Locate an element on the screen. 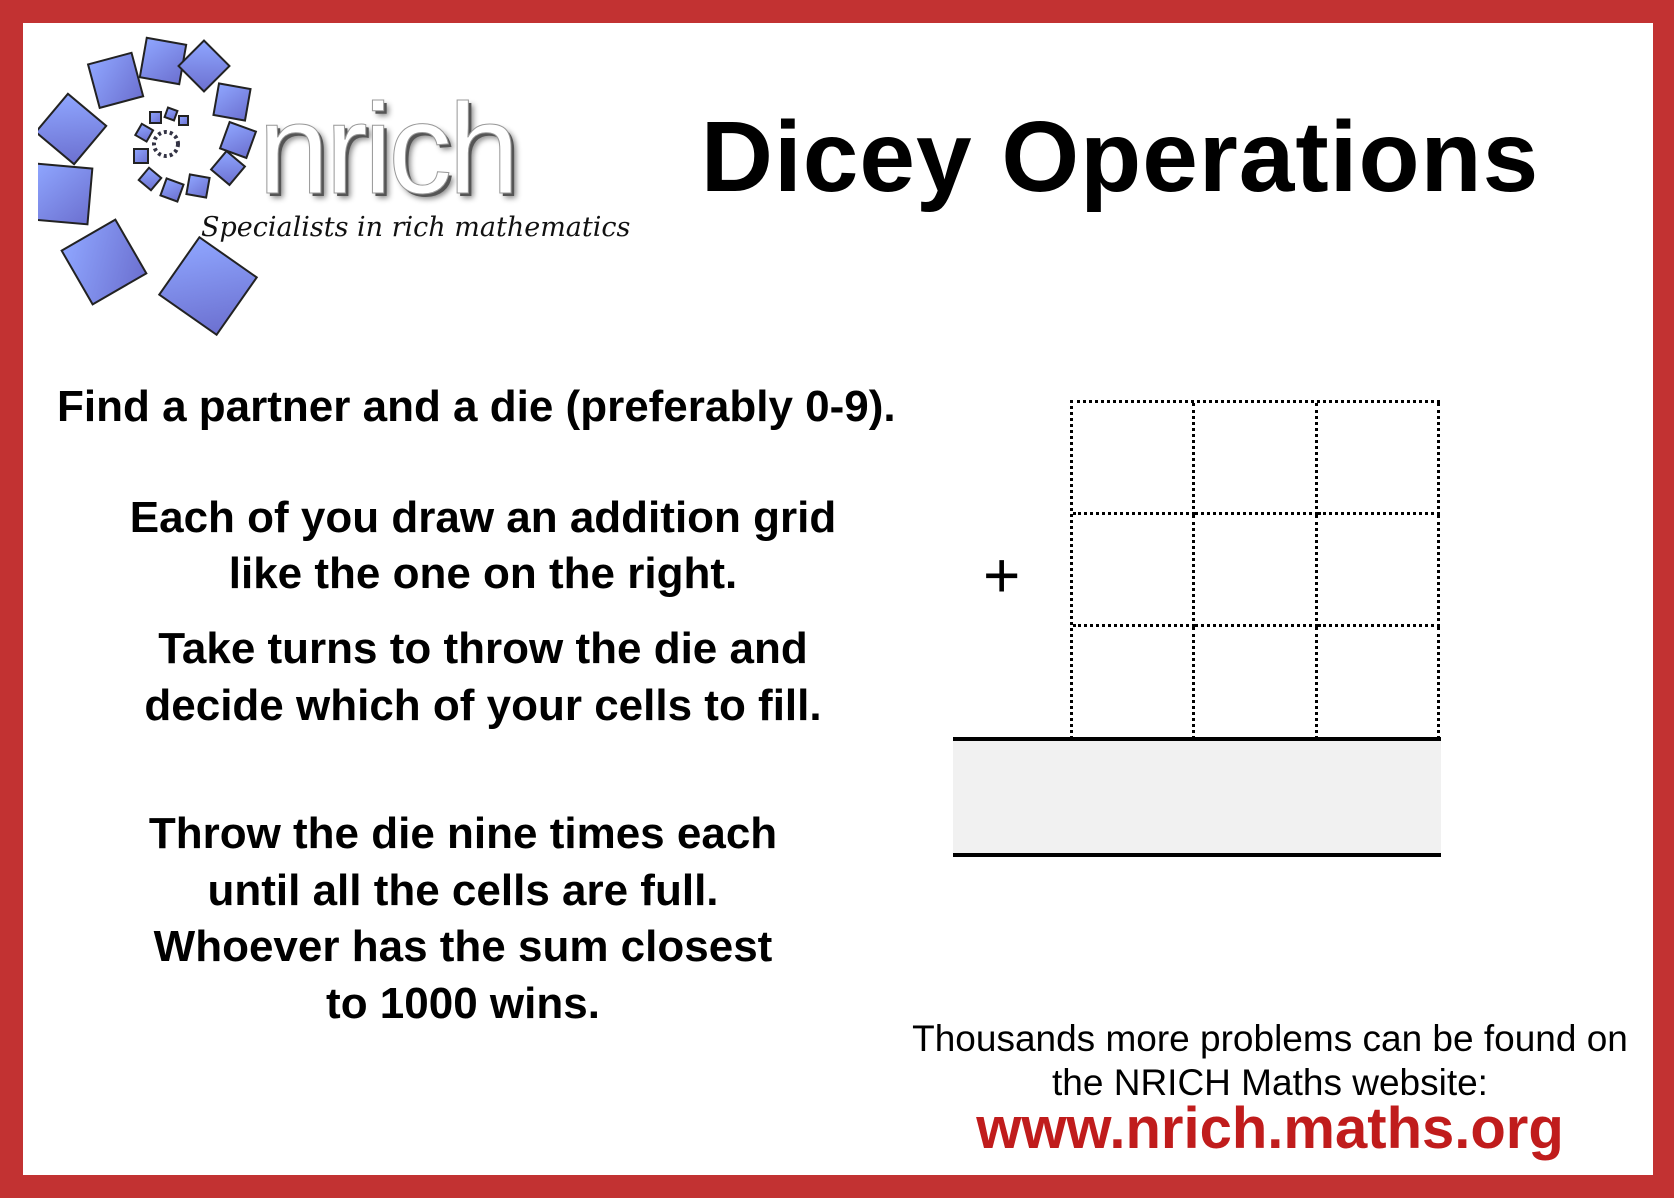 The image size is (1674, 1198). spiral-squares-icon is located at coordinates (144, 186).